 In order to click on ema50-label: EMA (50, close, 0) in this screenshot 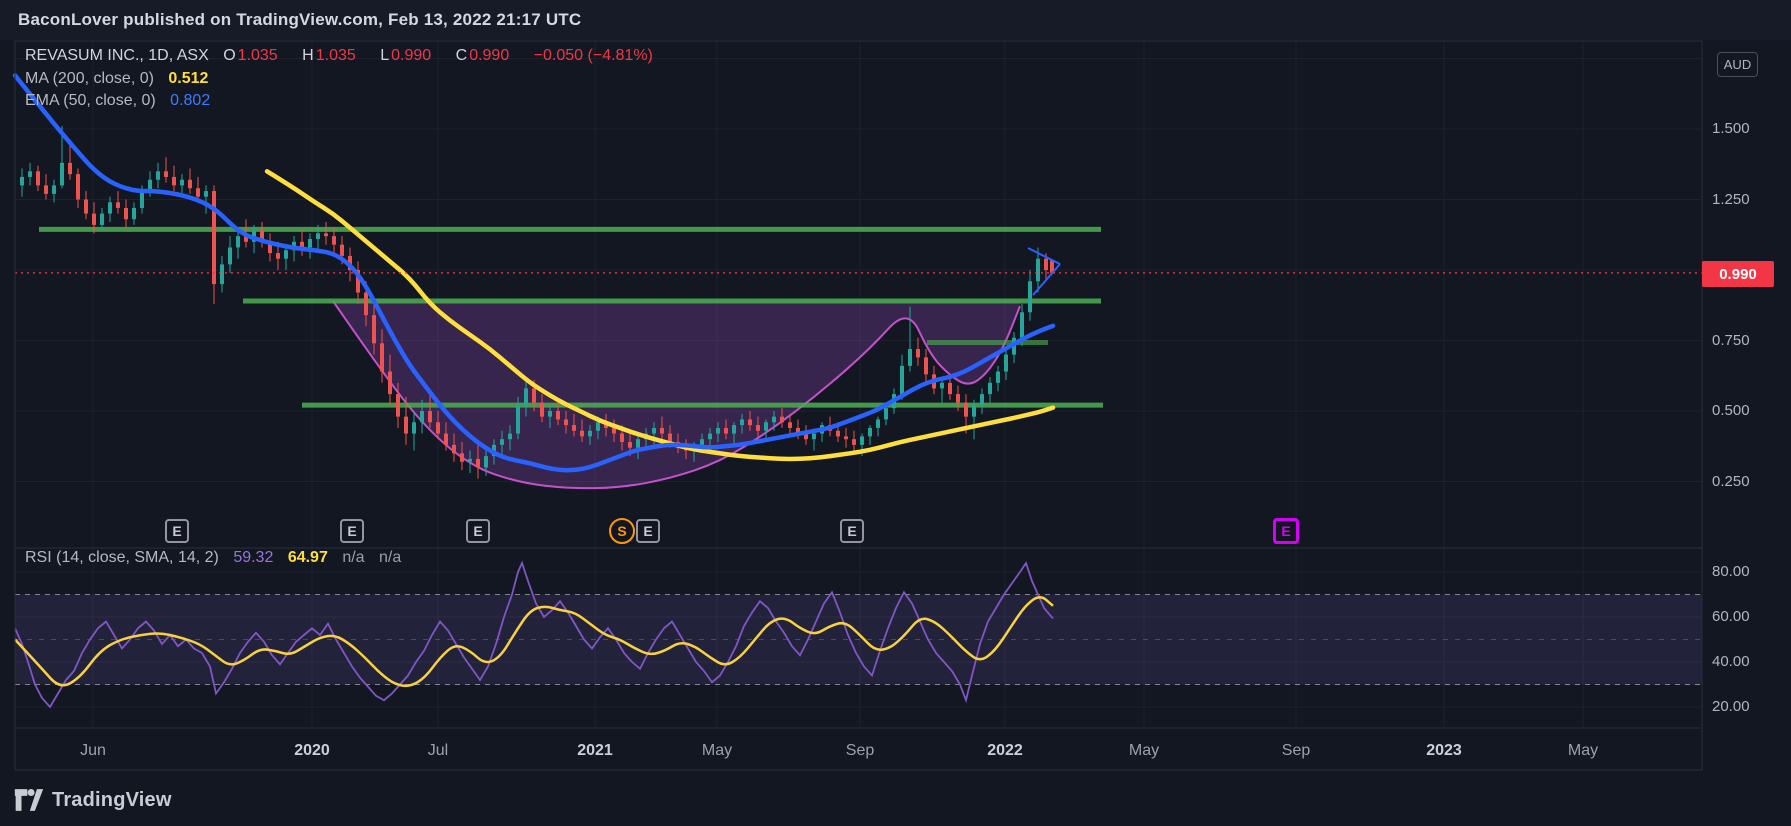, I will do `click(90, 100)`.